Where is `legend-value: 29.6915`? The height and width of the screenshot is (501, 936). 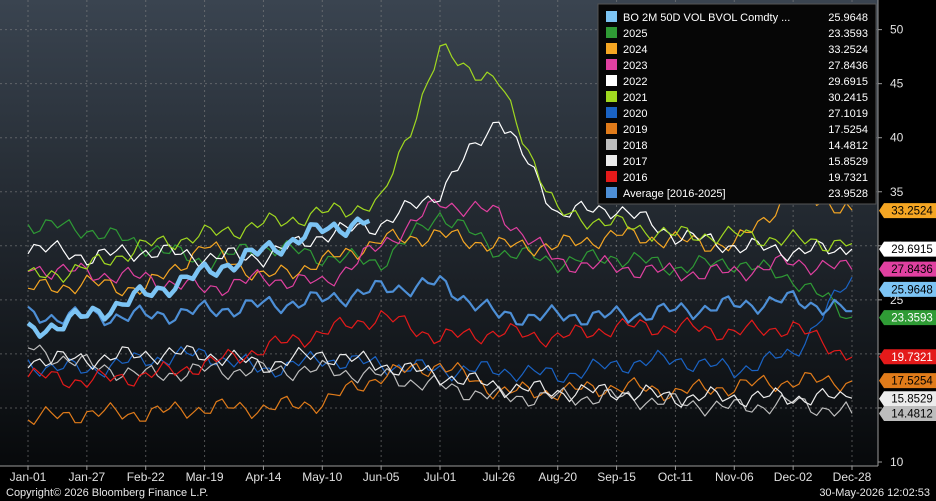 legend-value: 29.6915 is located at coordinates (848, 82).